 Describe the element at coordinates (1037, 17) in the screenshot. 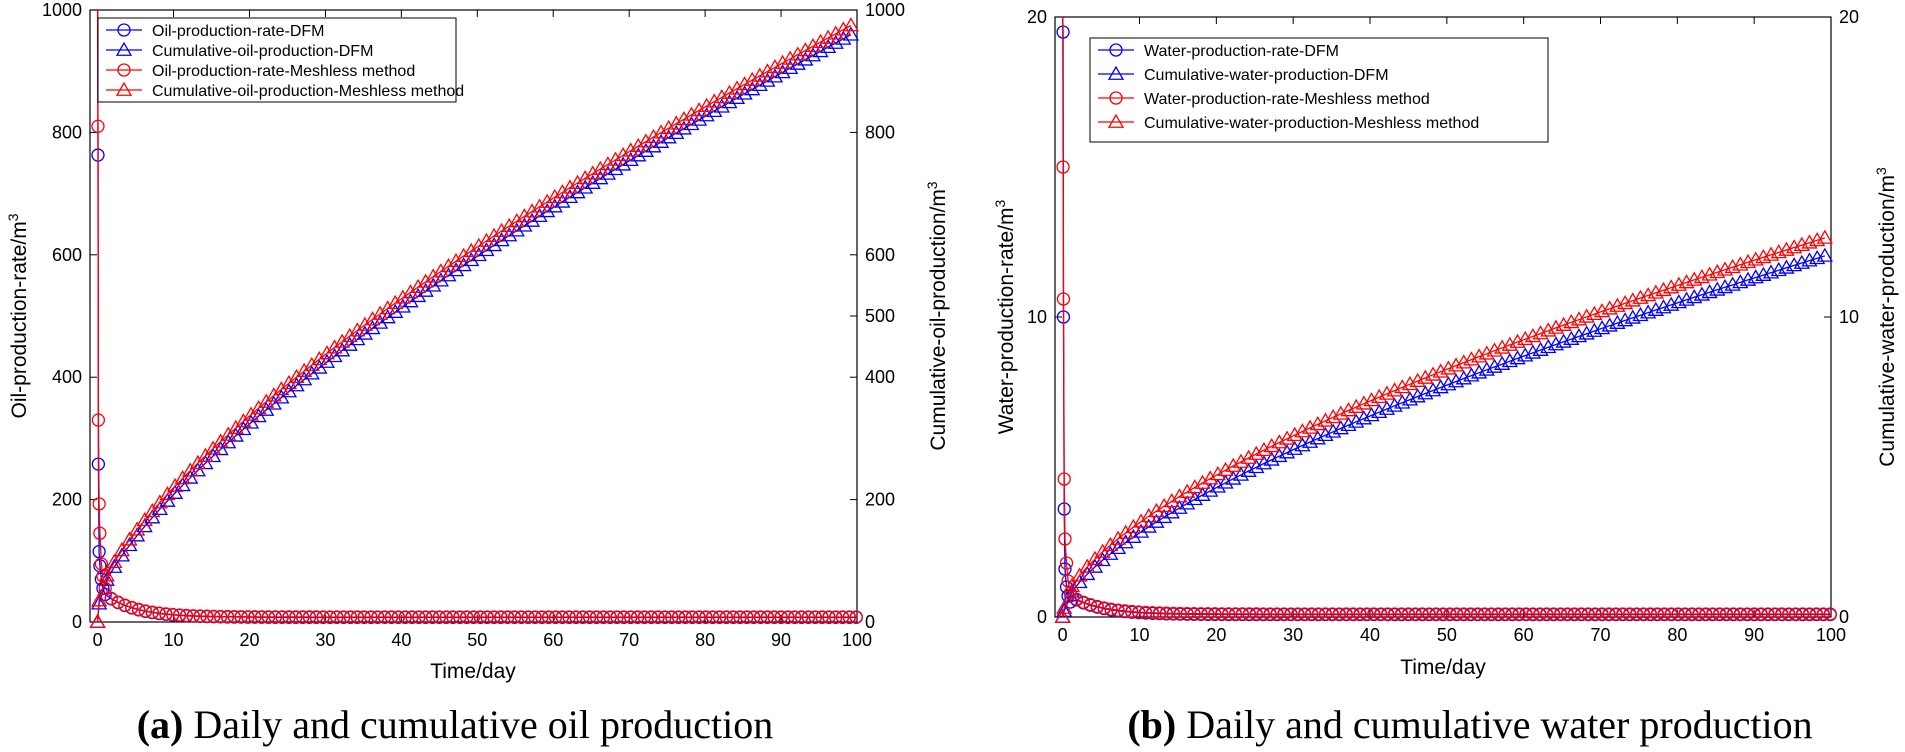

I see `left-y-tick-label: 20` at that location.